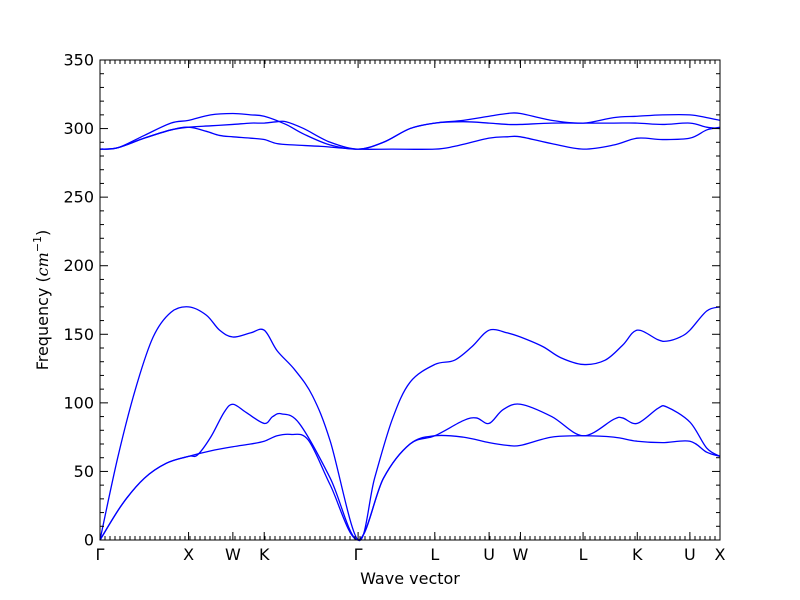  I want to click on y-tick-label: 100, so click(78, 402).